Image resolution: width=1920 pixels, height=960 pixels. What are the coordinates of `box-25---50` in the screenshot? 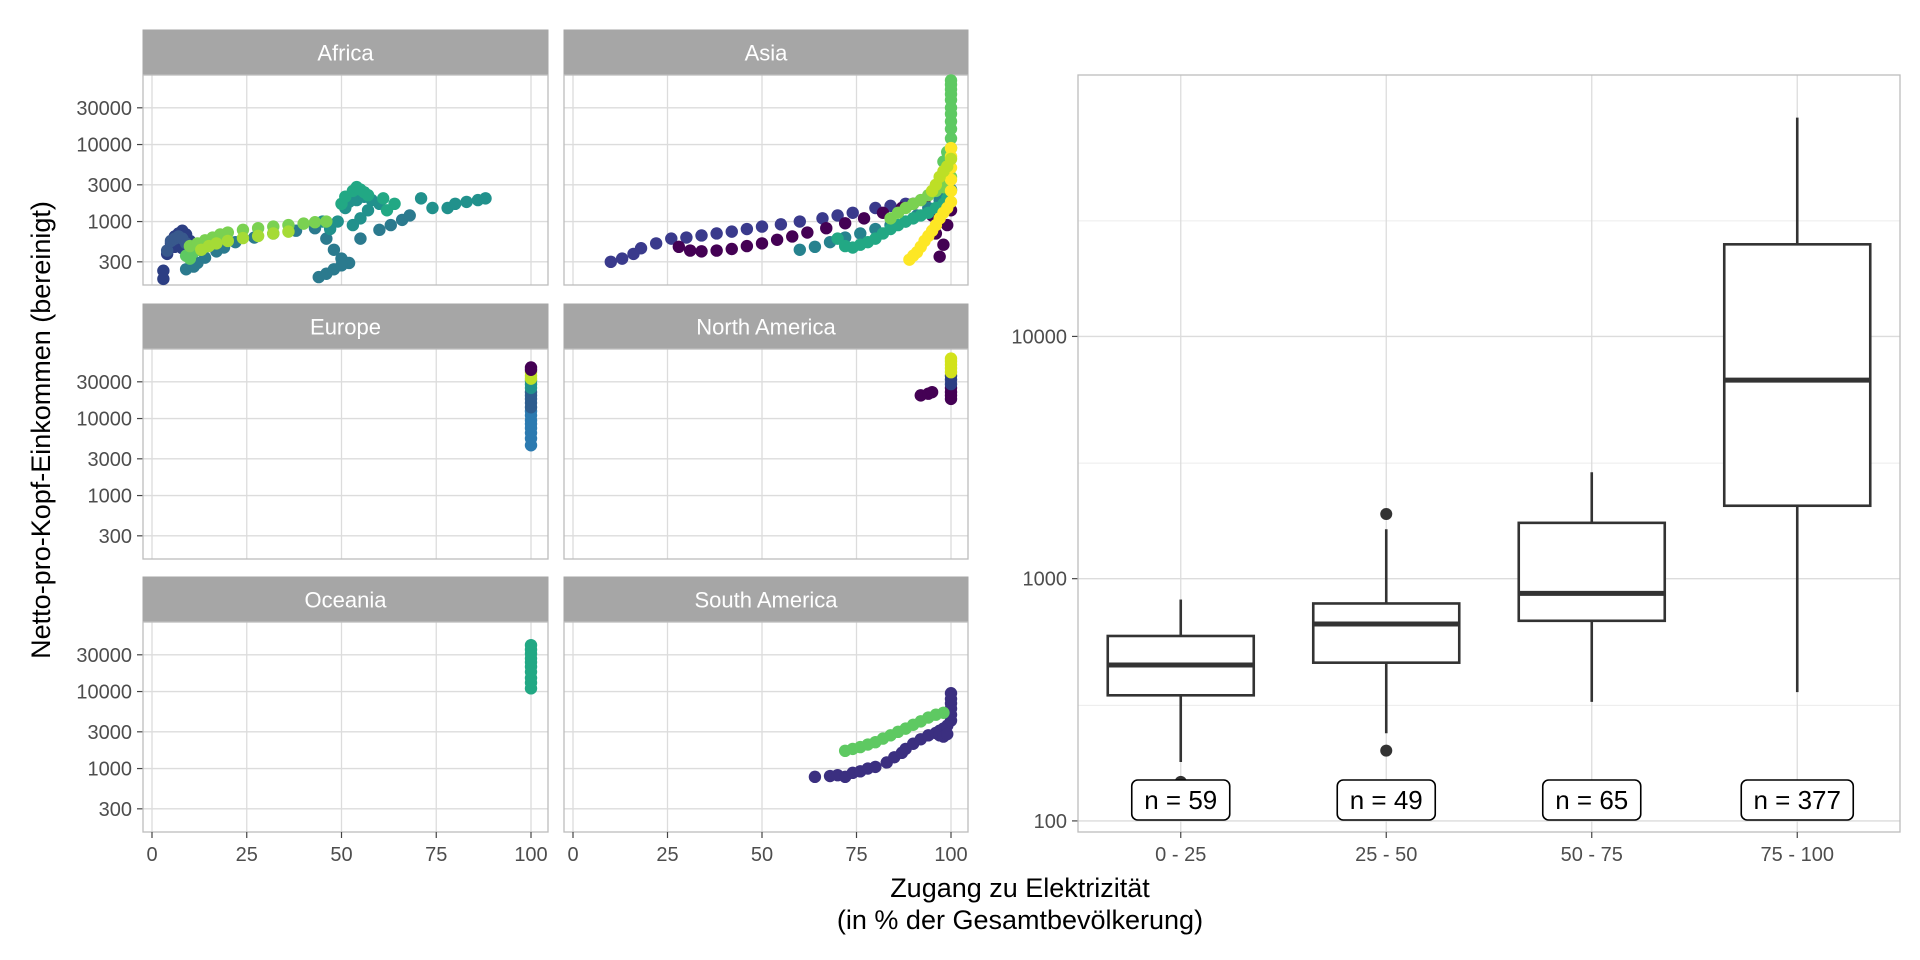 It's located at (1386, 632).